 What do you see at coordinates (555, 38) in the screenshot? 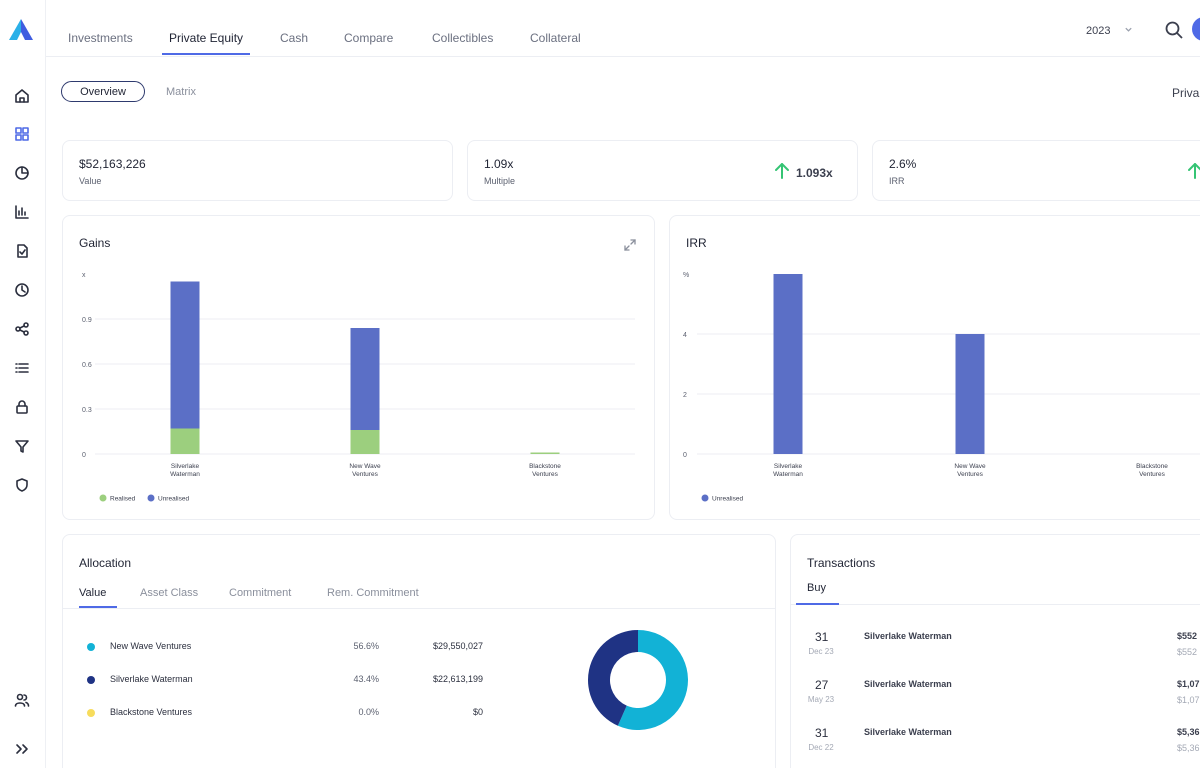
I see `tab-collateral: Collateral` at bounding box center [555, 38].